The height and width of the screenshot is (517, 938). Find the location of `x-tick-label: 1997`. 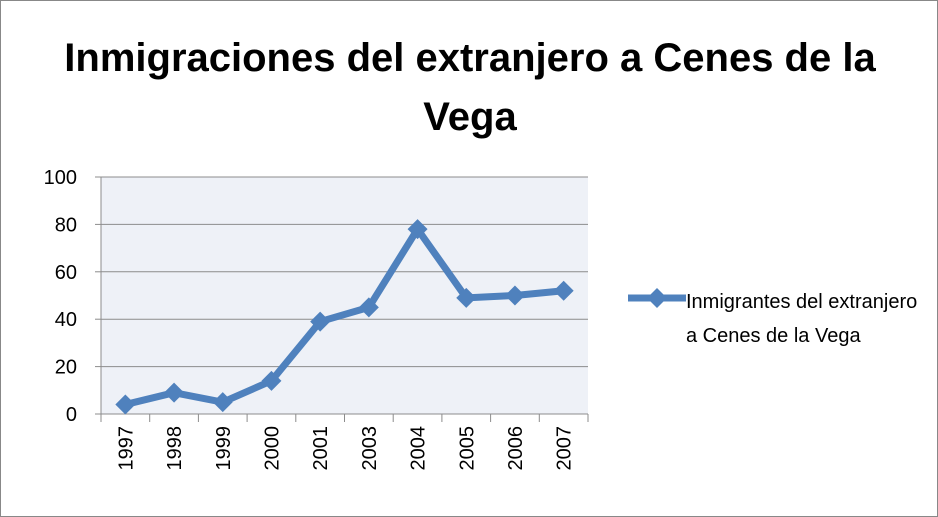

x-tick-label: 1997 is located at coordinates (126, 448).